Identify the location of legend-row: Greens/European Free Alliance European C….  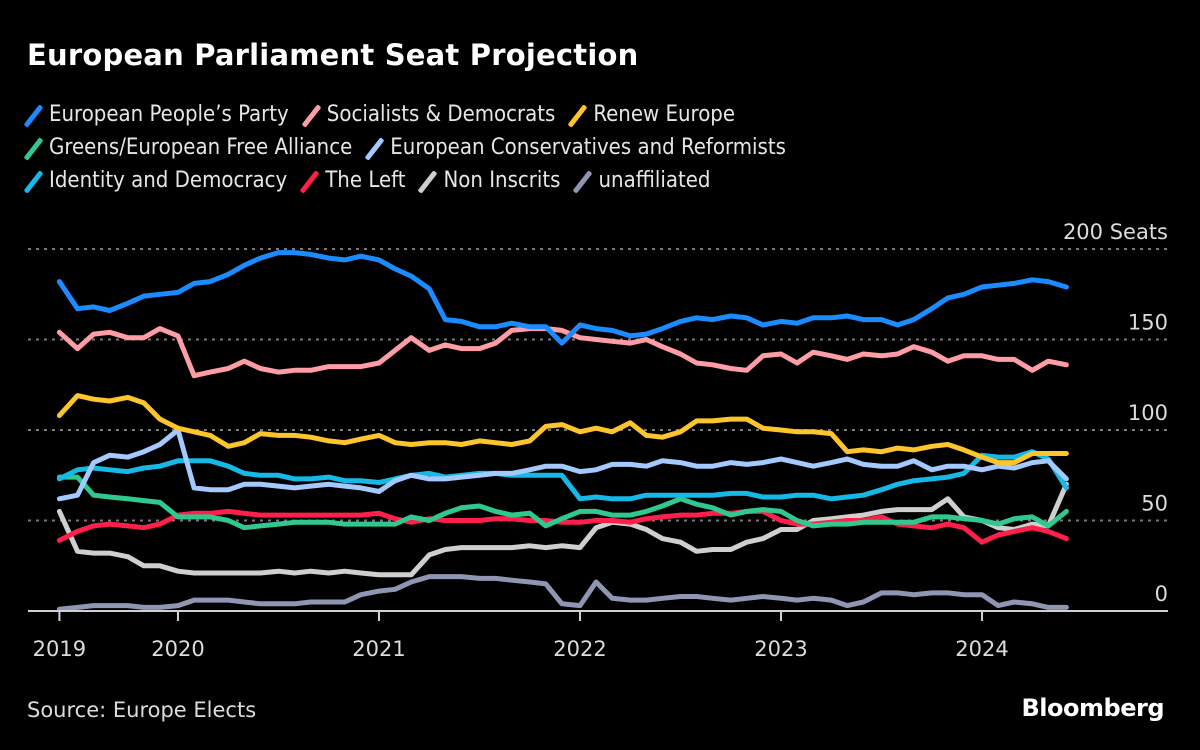
(602, 147).